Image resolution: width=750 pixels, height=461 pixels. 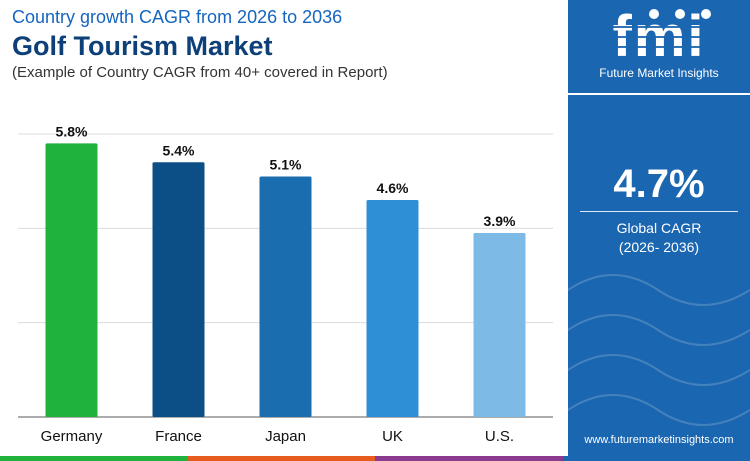 What do you see at coordinates (177, 17) in the screenshot?
I see `chart-subtitle-top: Country growth CAGR from 2026 to 2036` at bounding box center [177, 17].